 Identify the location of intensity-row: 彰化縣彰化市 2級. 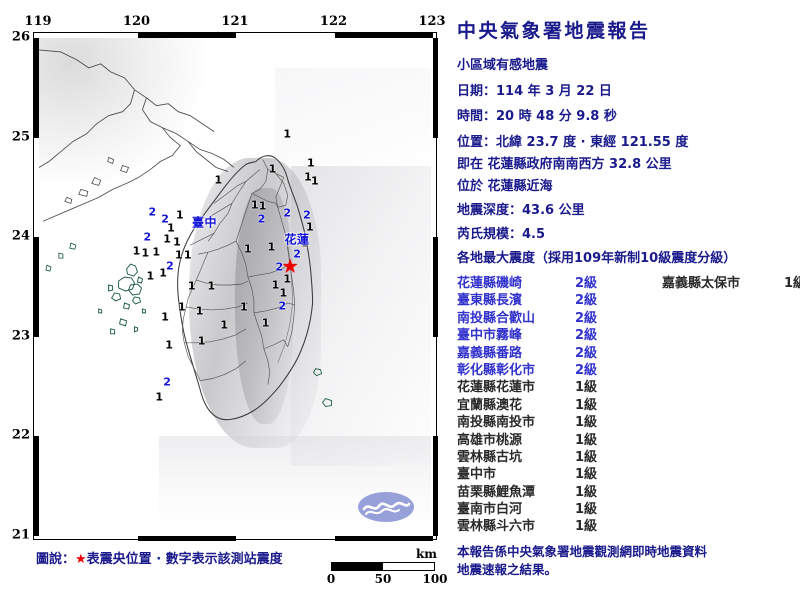
(628, 368).